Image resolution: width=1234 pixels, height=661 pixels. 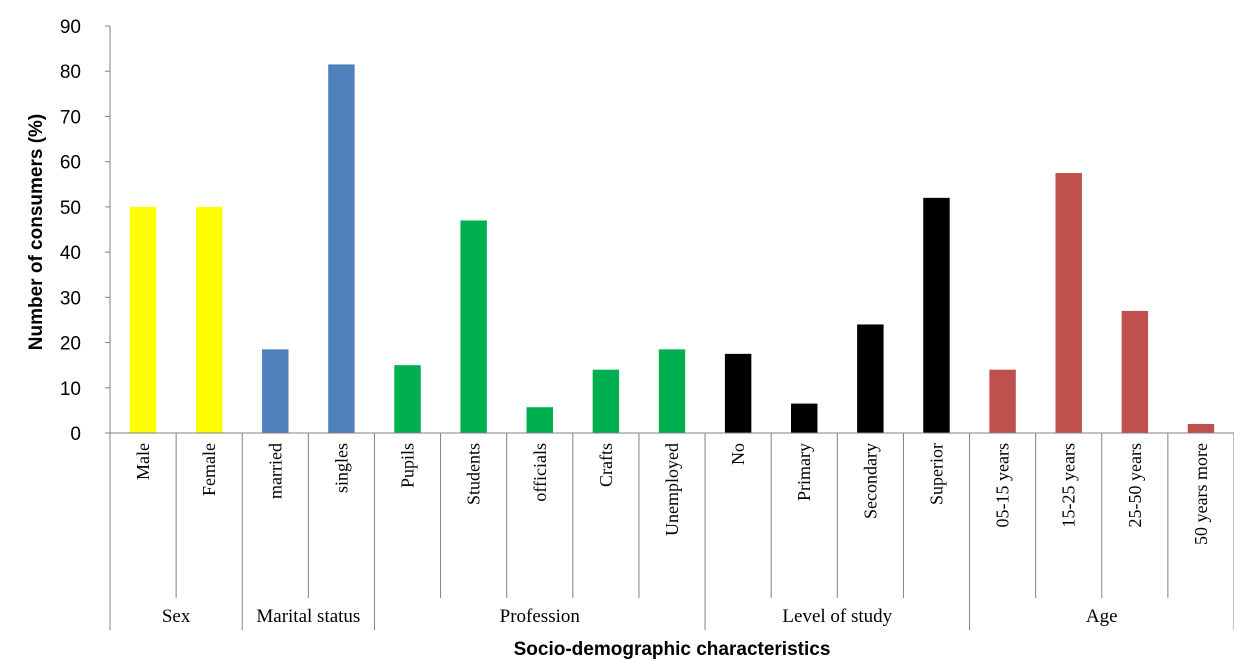 I want to click on category-label: Students, so click(x=474, y=474).